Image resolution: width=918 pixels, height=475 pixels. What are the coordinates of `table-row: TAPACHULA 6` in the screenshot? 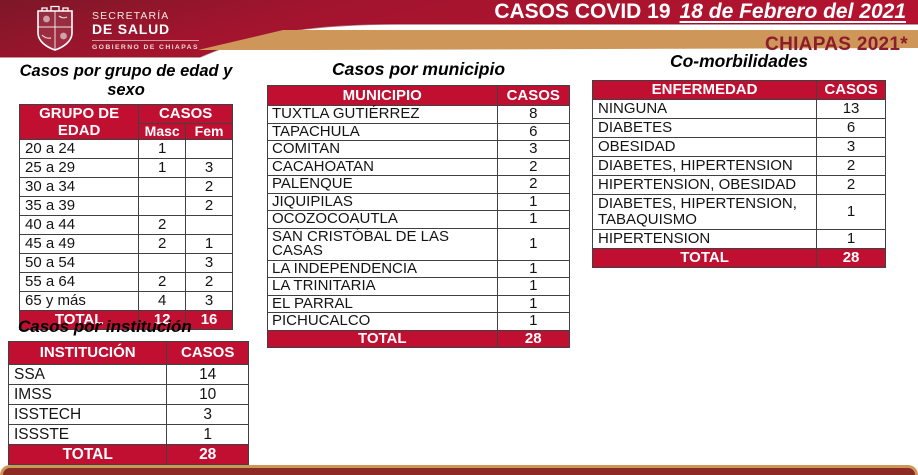 It's located at (419, 131).